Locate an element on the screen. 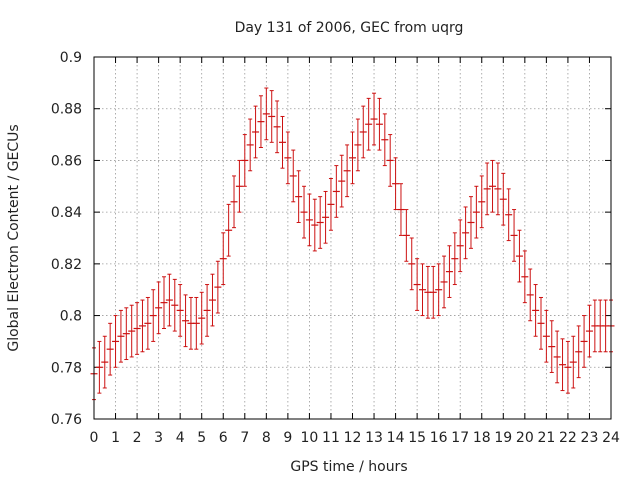 The width and height of the screenshot is (640, 480). x-tick-label: 12 is located at coordinates (353, 438).